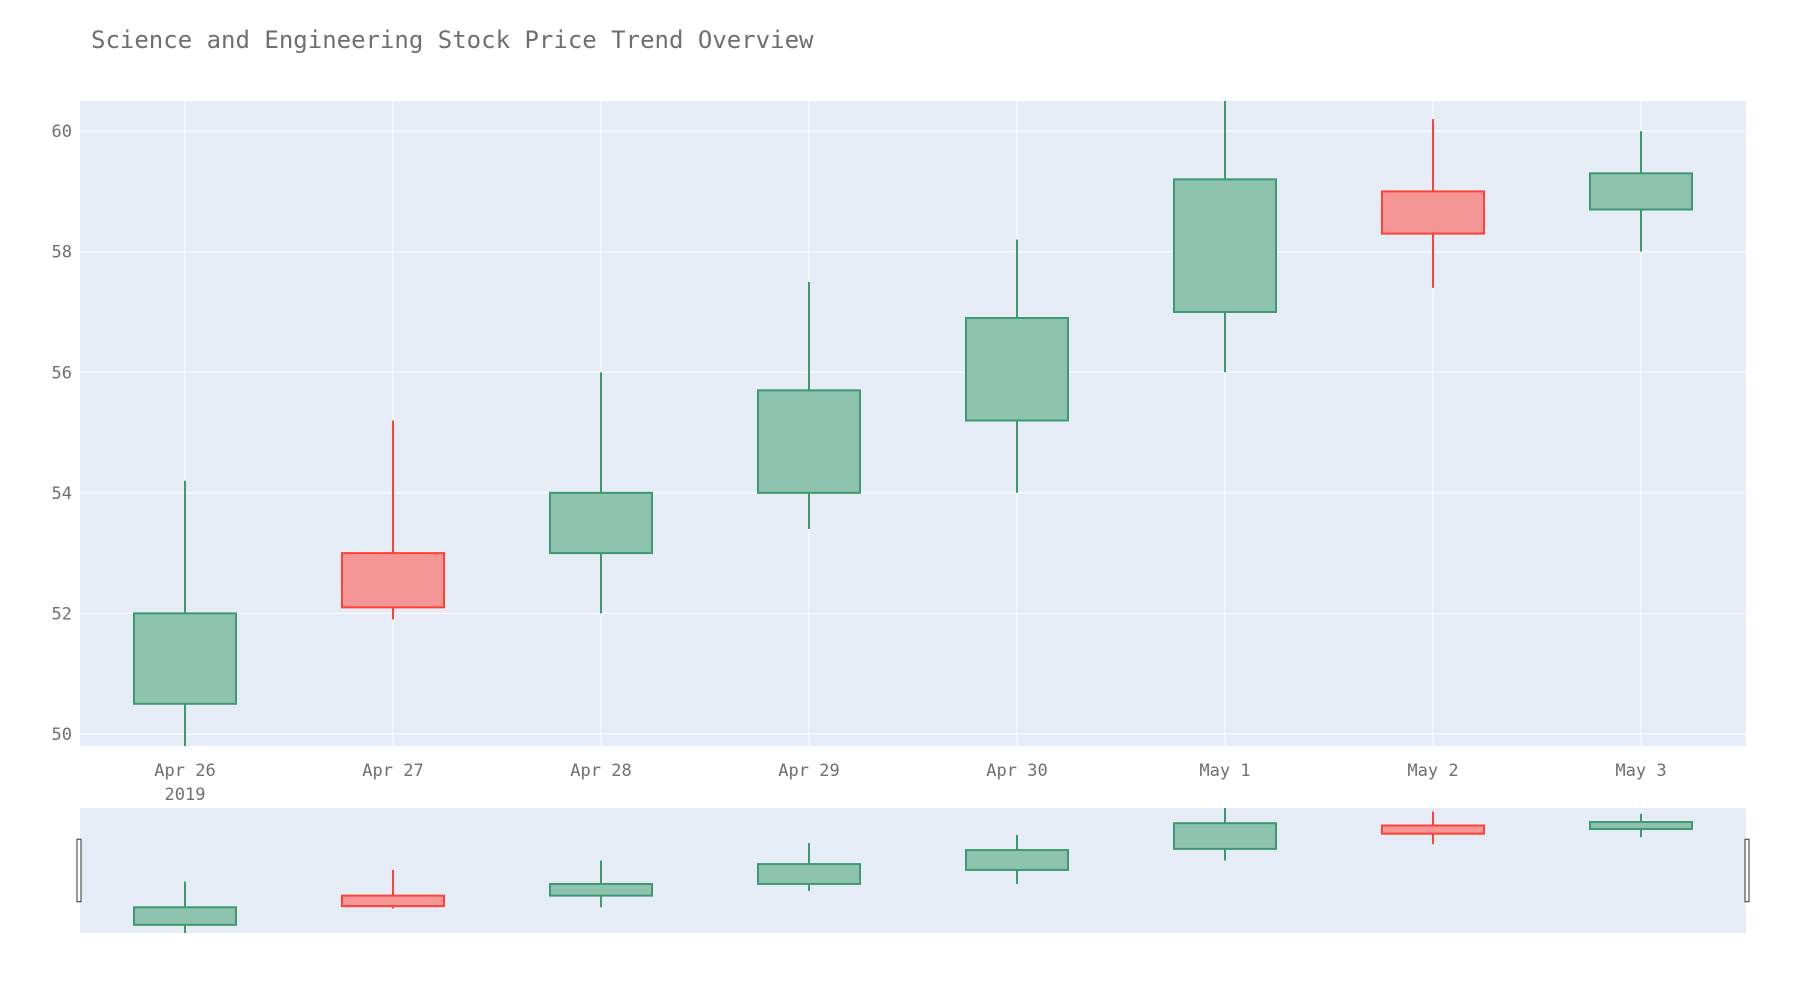  What do you see at coordinates (808, 771) in the screenshot?
I see `x-tick-label: Apr 29` at bounding box center [808, 771].